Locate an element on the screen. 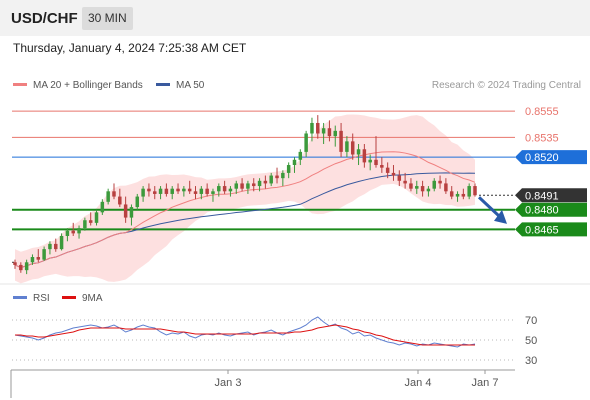 This screenshot has height=400, width=590. chart-datetime: Thursday, January 4, 2024 7:25:38 AM CET is located at coordinates (130, 48).